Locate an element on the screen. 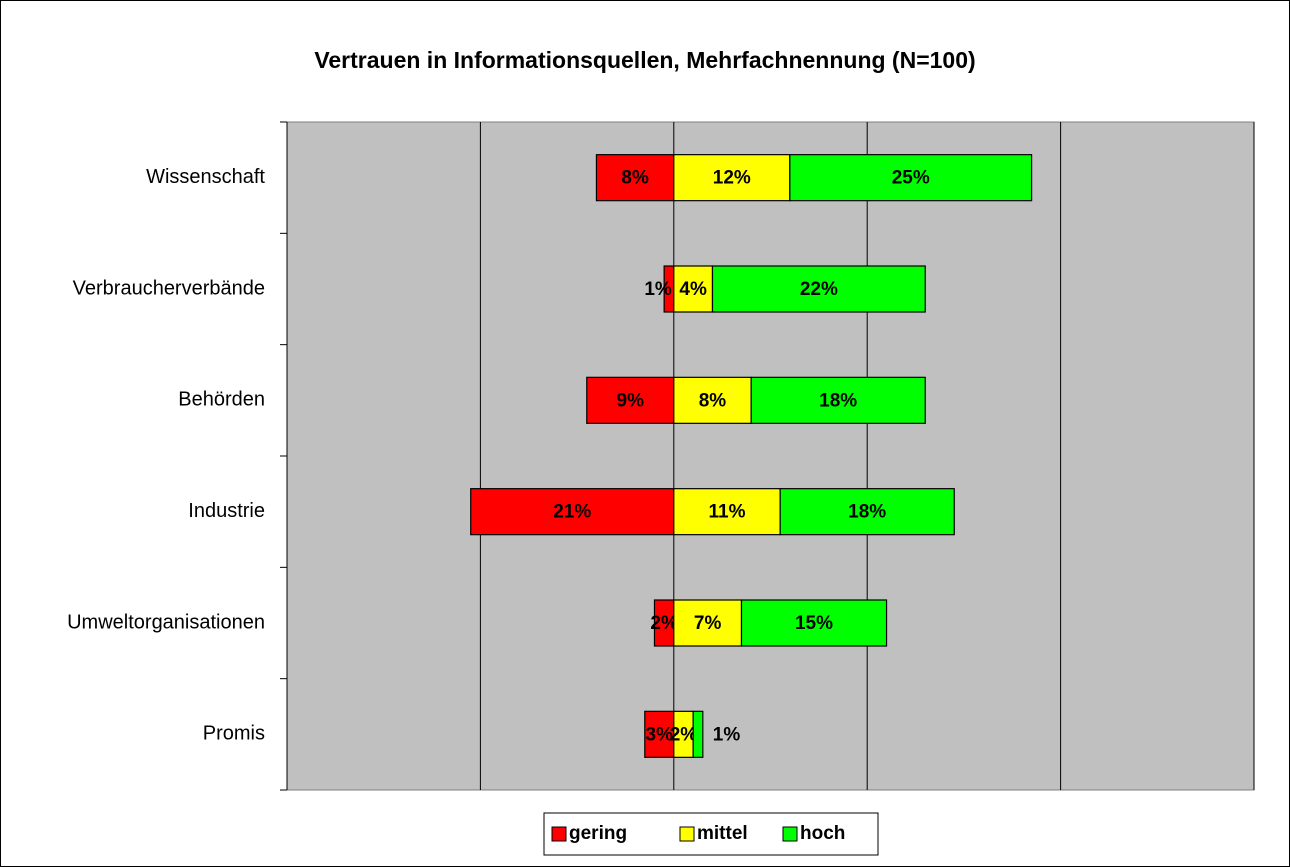 This screenshot has width=1290, height=867. y-tick-label: Umweltorganisationen is located at coordinates (166, 622).